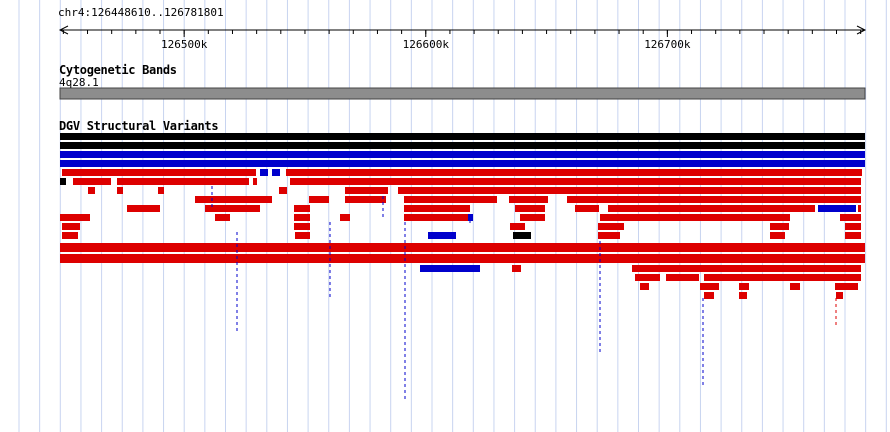  What do you see at coordinates (184, 44) in the screenshot?
I see `ruler-tick-label: 126500k` at bounding box center [184, 44].